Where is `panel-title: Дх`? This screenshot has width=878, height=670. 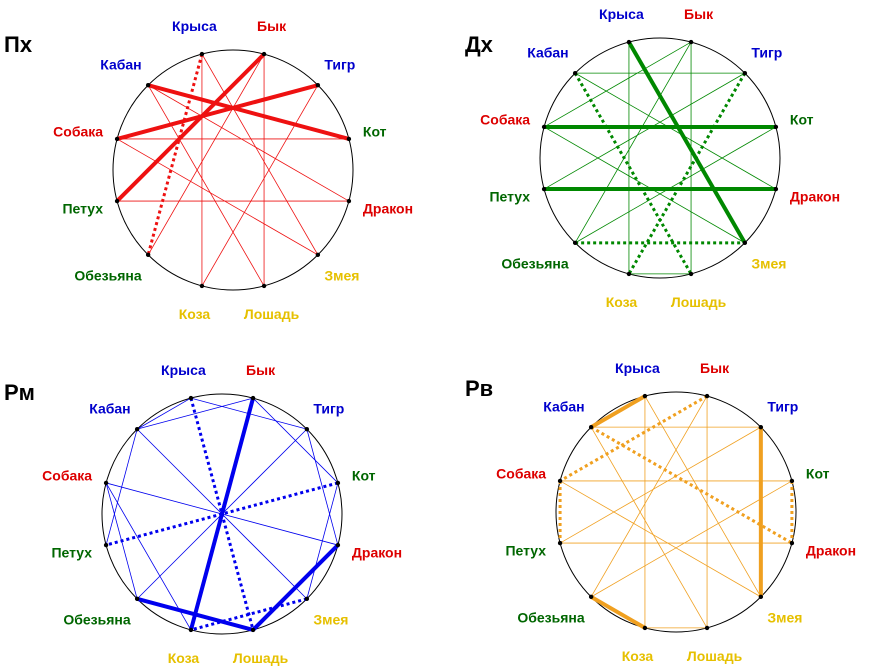 panel-title: Дх is located at coordinates (479, 44).